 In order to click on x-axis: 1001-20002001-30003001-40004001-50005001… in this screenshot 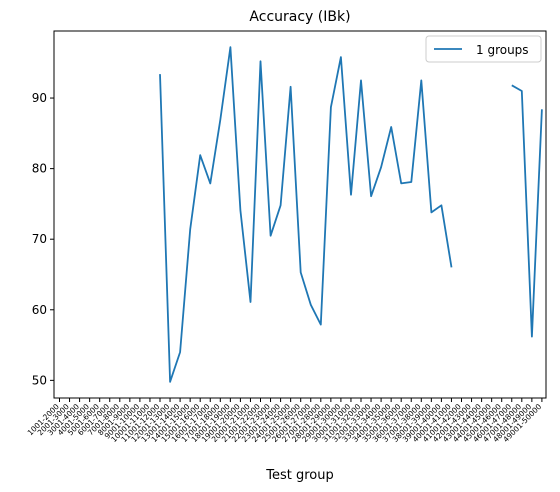, I will do `click(284, 421)`.